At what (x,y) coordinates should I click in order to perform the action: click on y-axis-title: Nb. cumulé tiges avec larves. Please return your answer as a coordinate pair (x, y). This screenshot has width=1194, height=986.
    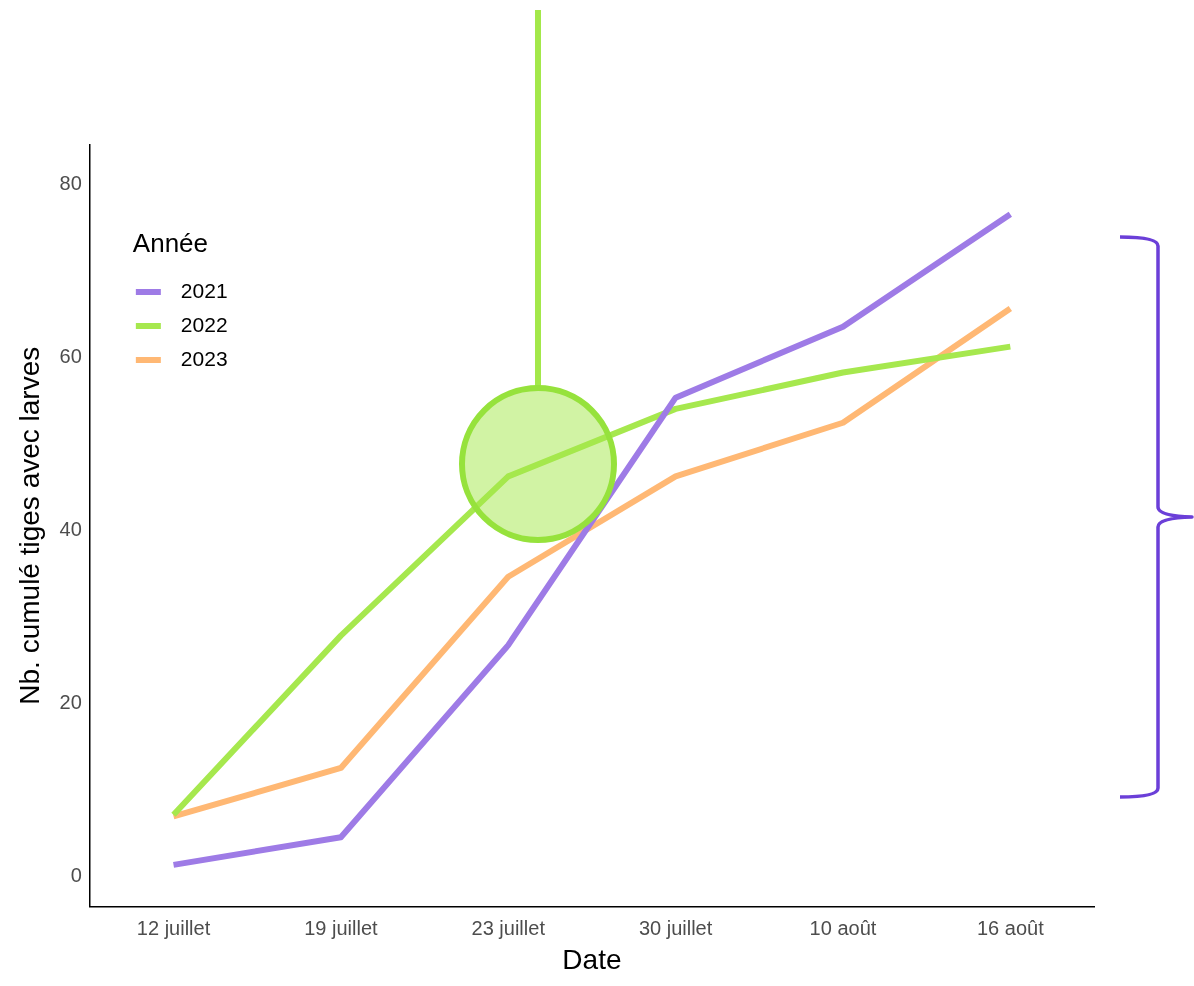
    Looking at the image, I should click on (29, 525).